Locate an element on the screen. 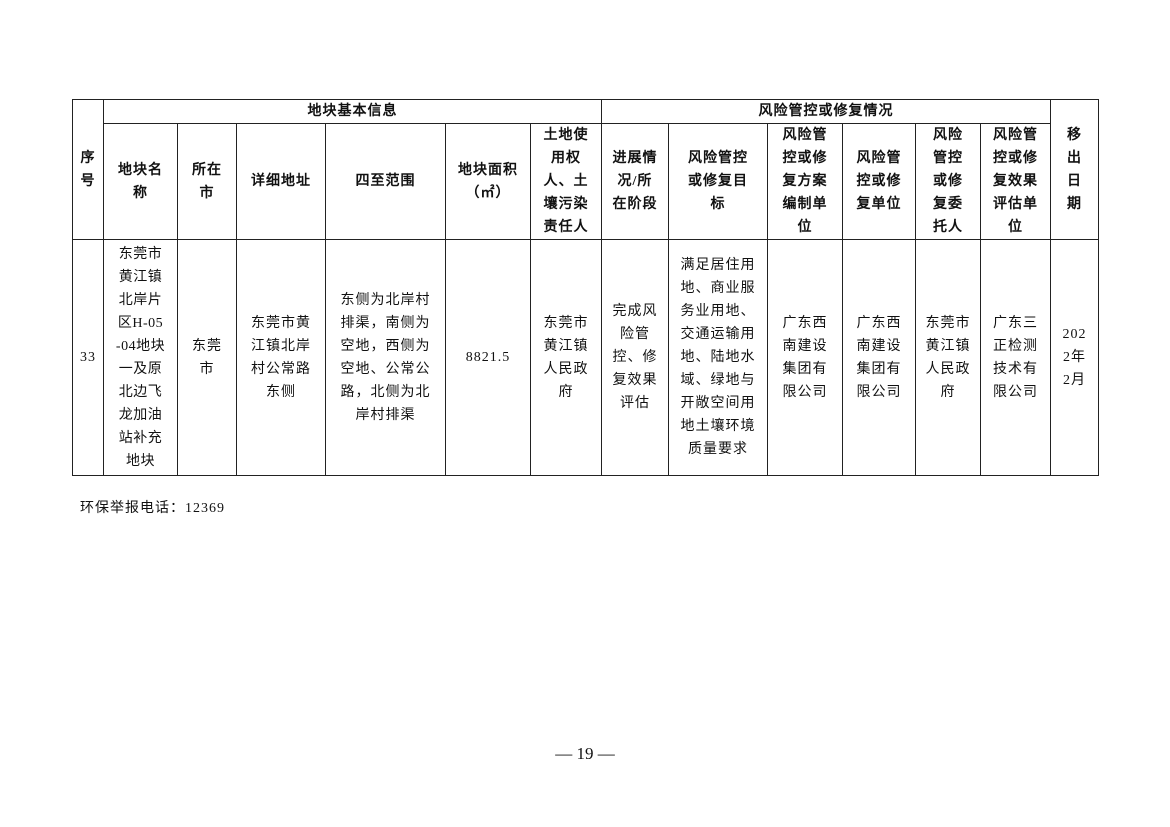 The width and height of the screenshot is (1170, 827). cell-client: 东莞市黄江镇人民政府 is located at coordinates (948, 357).